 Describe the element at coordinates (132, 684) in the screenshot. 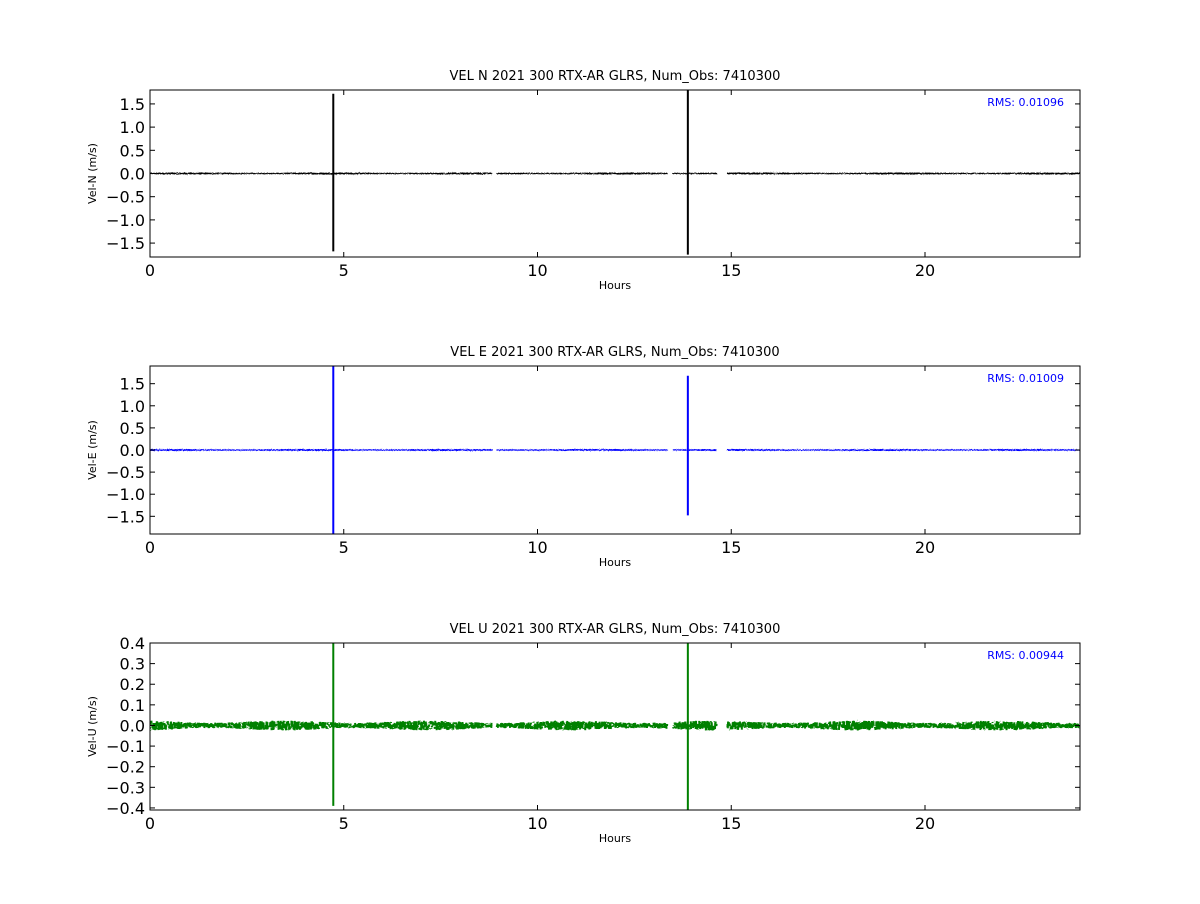

I see `y-tick-label: 0.2` at that location.